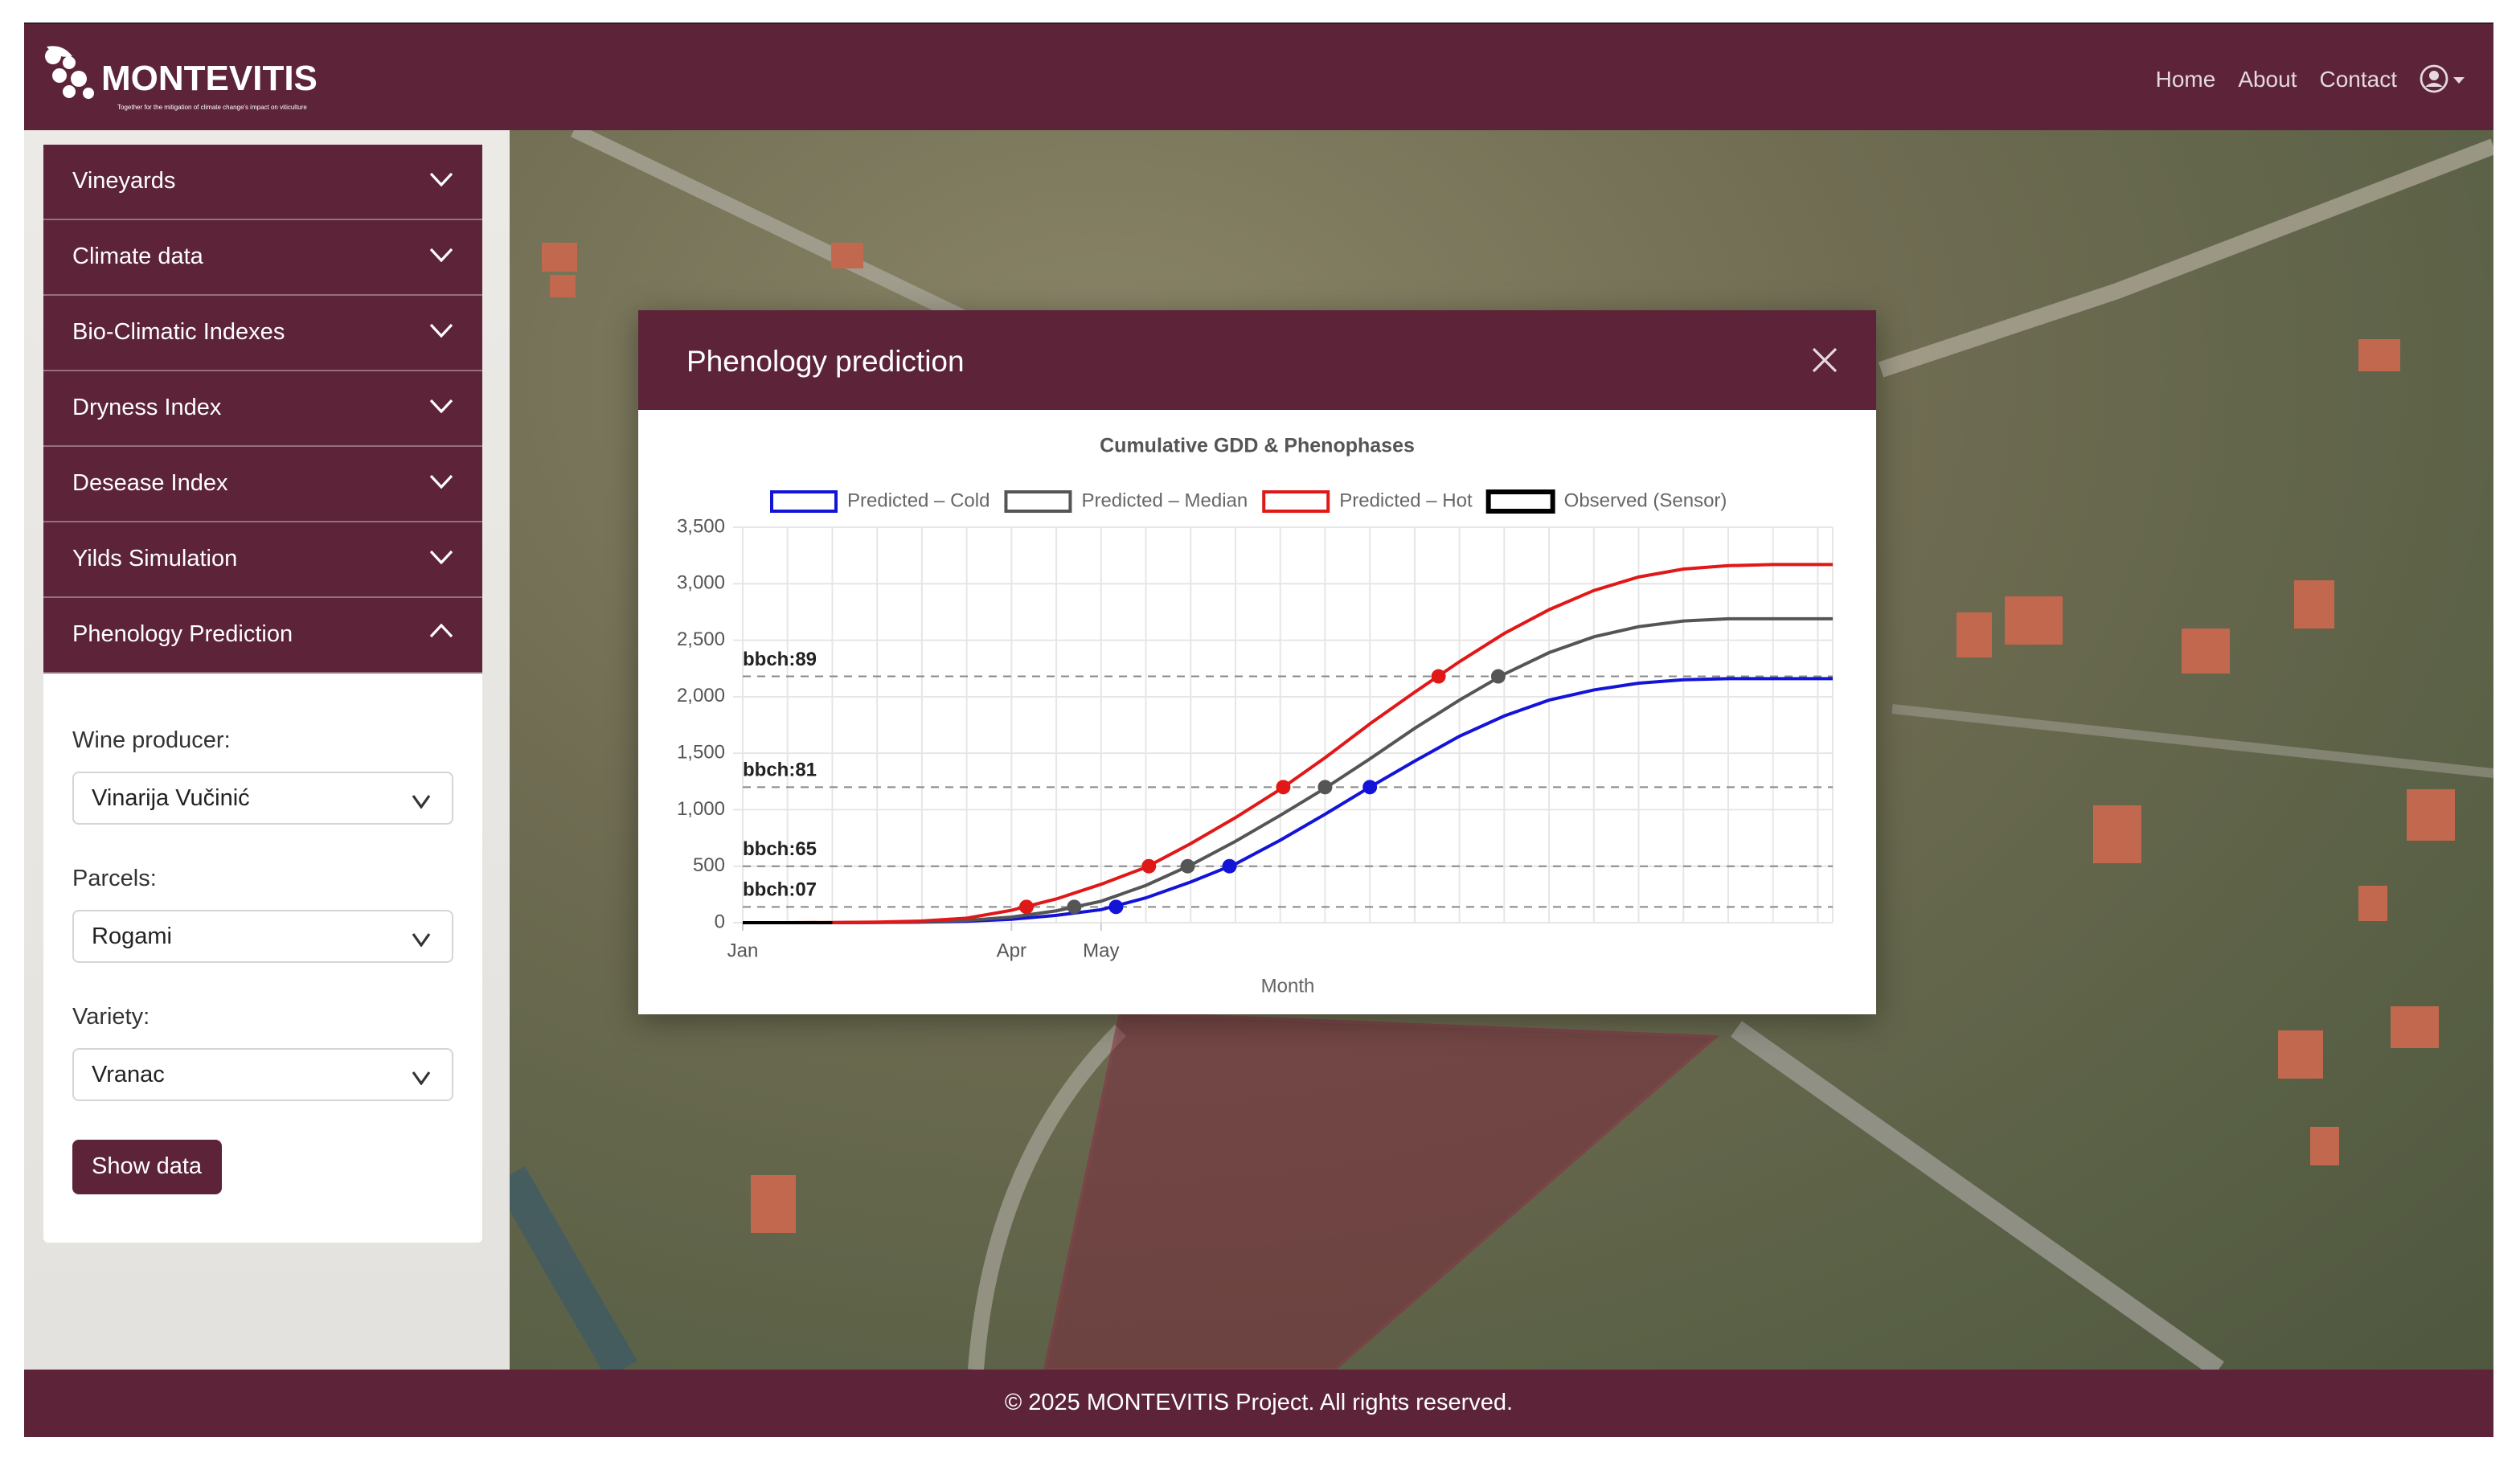  I want to click on x-tick-label: May, so click(1101, 950).